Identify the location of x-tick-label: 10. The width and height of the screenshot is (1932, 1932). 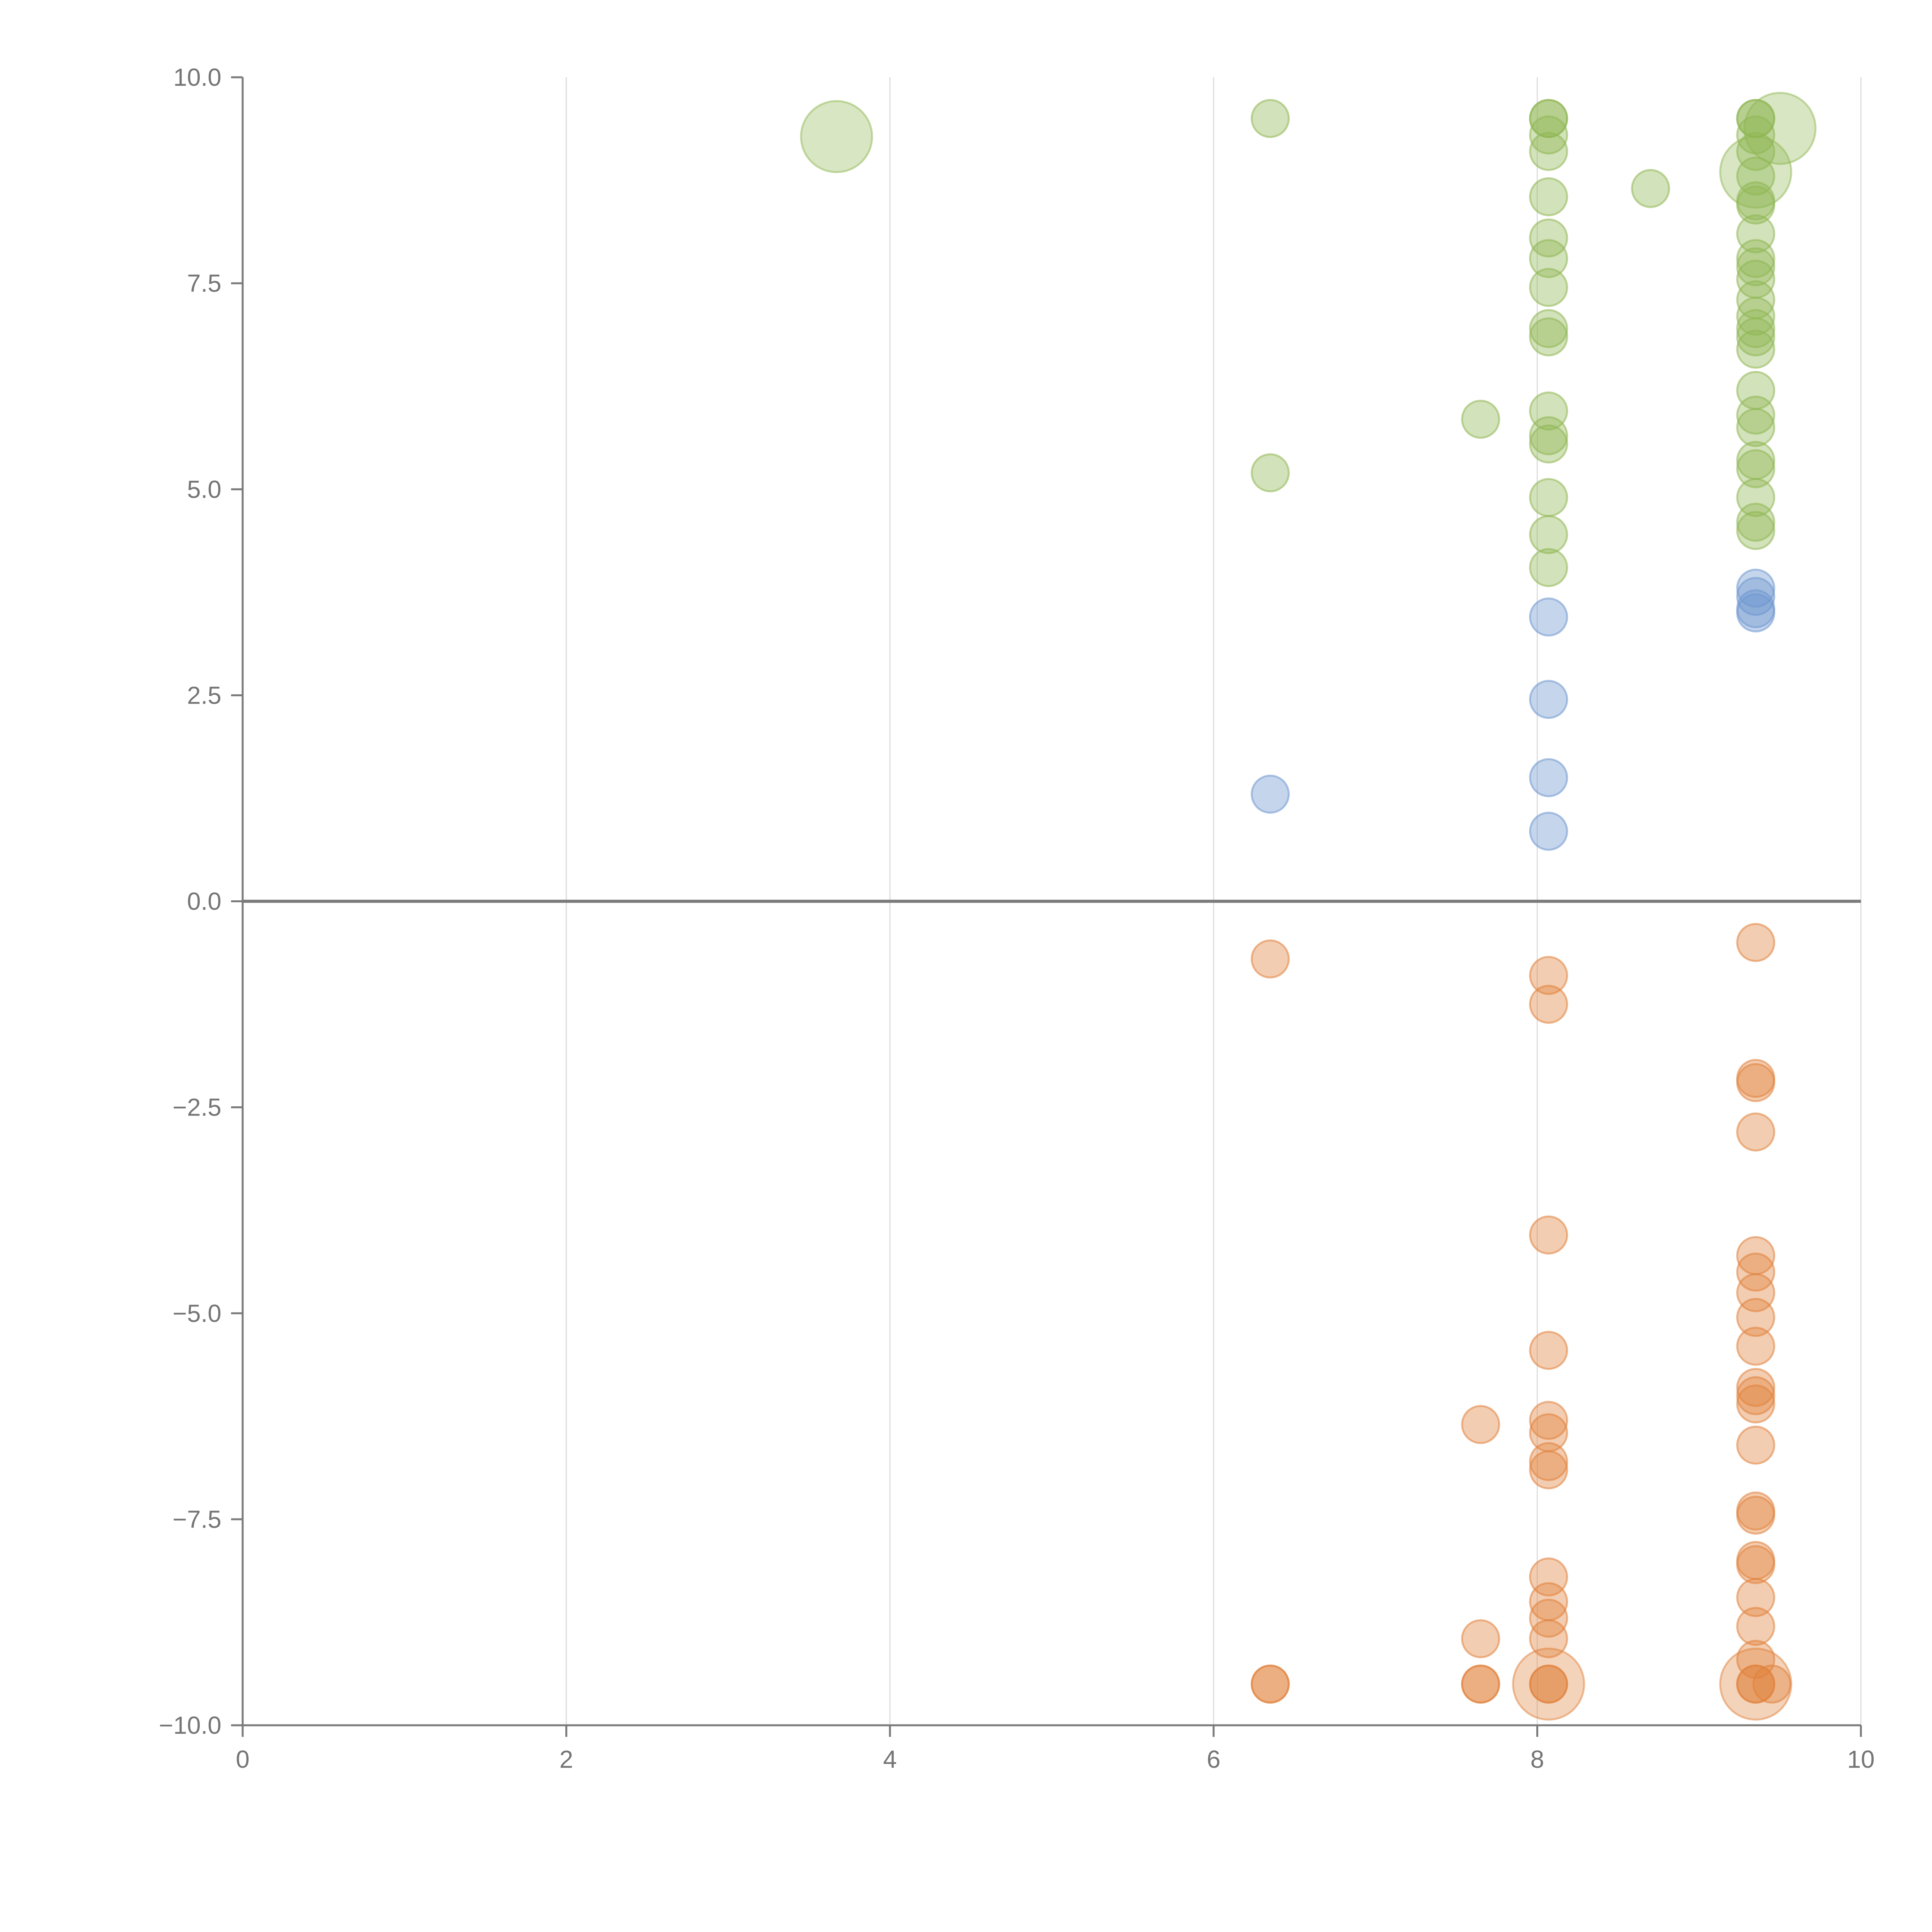
(1860, 1759).